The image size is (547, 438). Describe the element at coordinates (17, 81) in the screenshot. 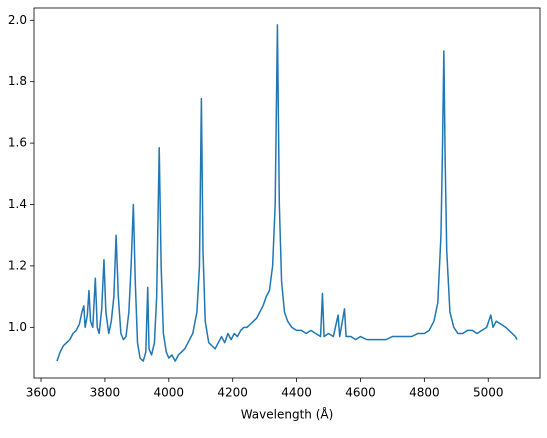

I see `y-tick-label: 1.8` at that location.